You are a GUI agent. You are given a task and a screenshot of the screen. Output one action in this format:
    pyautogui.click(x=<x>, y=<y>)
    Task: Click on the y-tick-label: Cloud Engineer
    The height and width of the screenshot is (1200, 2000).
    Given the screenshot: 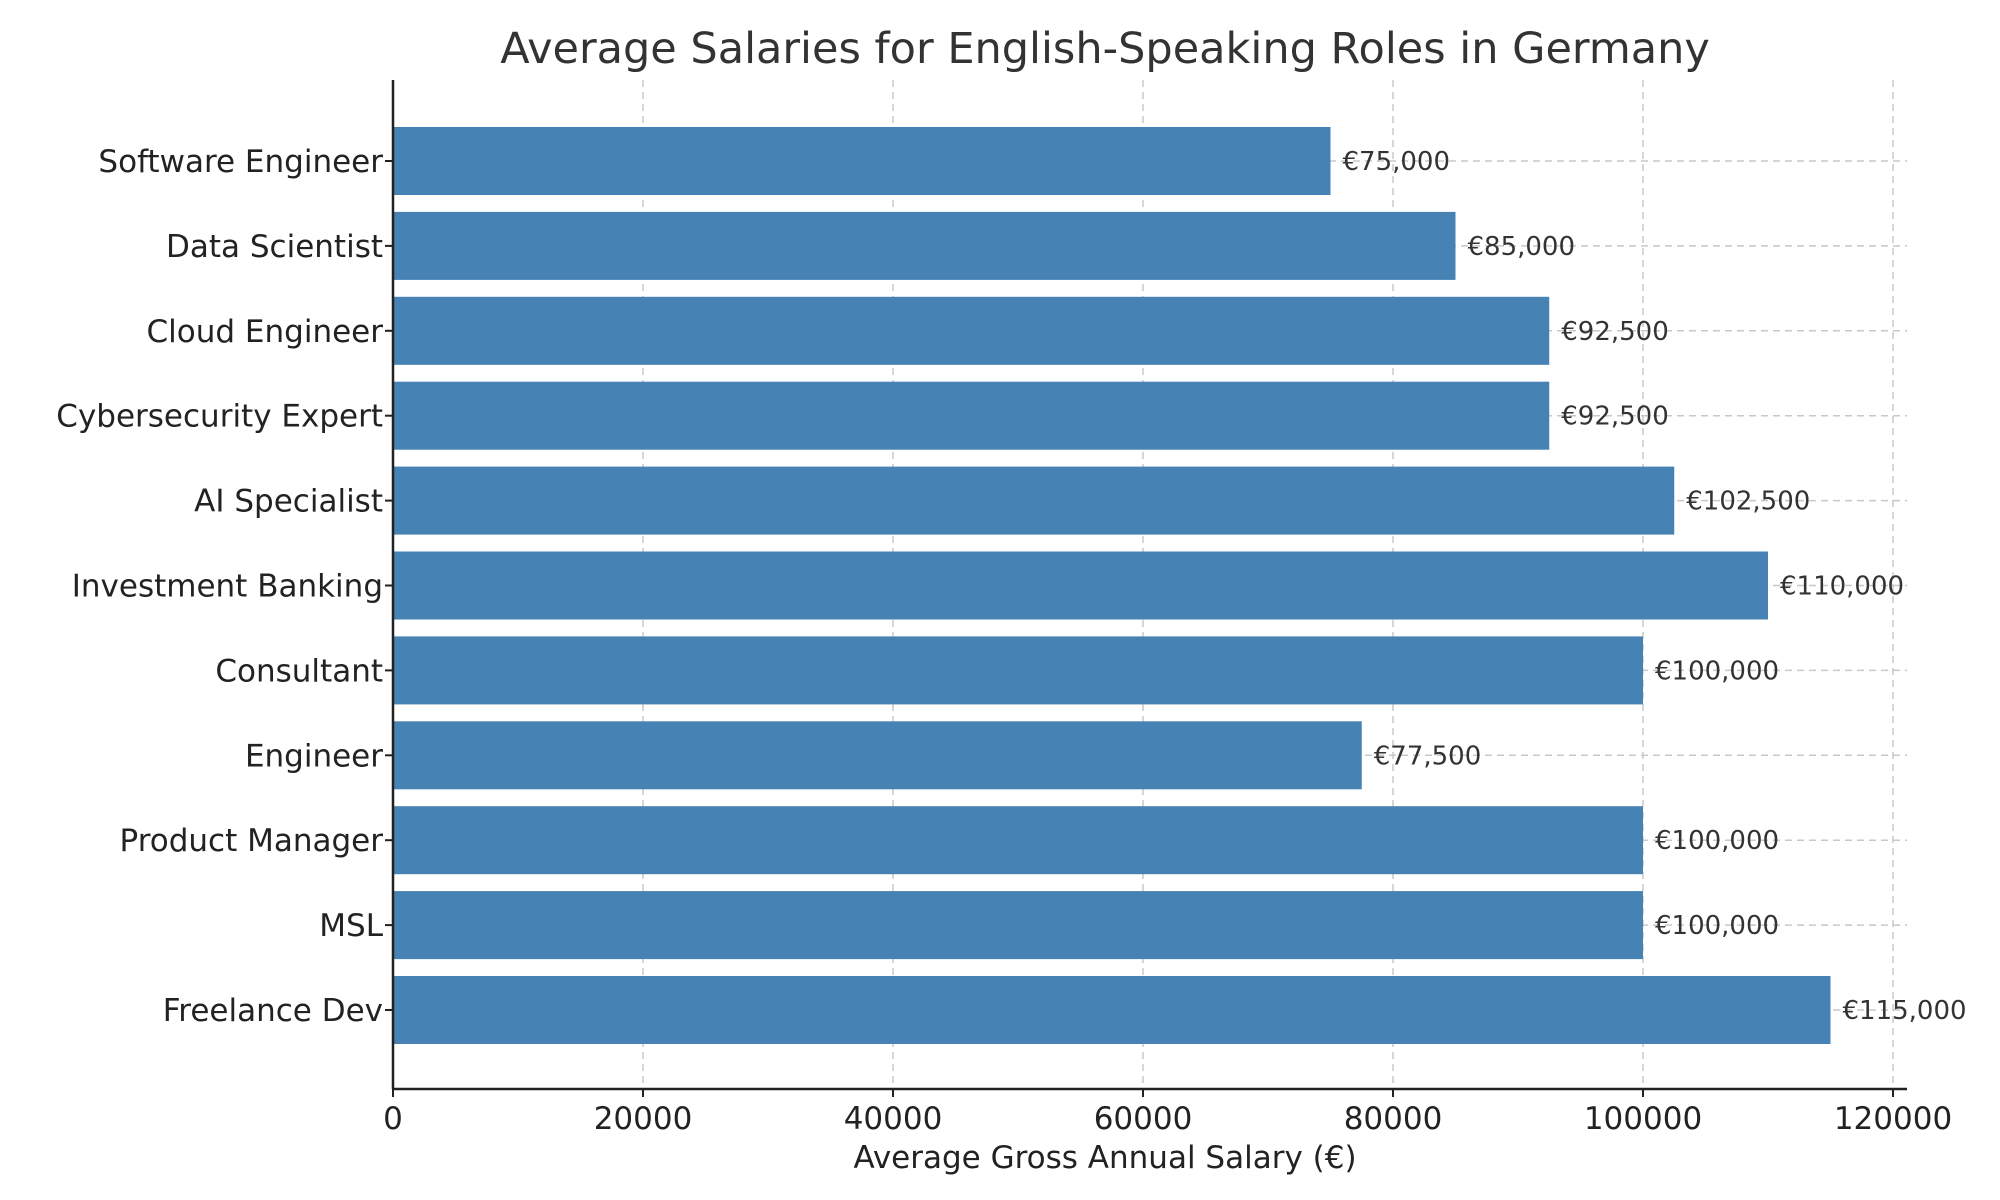 What is the action you would take?
    pyautogui.click(x=265, y=332)
    